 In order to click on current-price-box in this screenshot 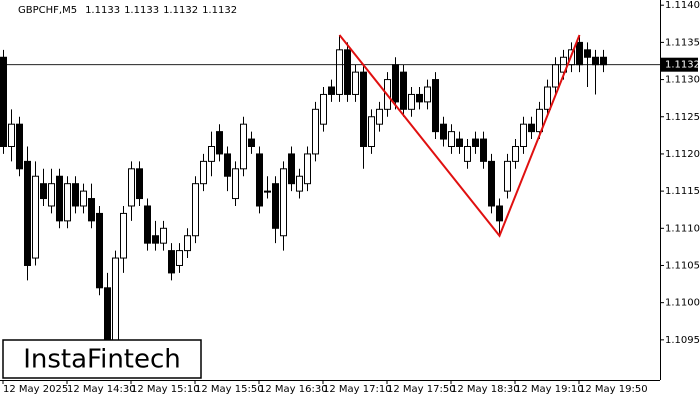, I will do `click(679, 64)`.